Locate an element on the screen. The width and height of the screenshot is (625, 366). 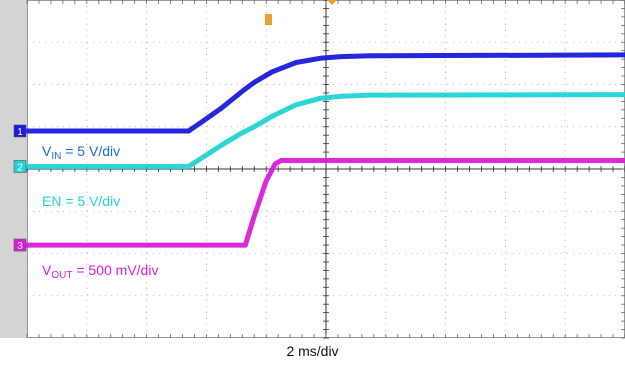
trigger-time-marker is located at coordinates (332, 2).